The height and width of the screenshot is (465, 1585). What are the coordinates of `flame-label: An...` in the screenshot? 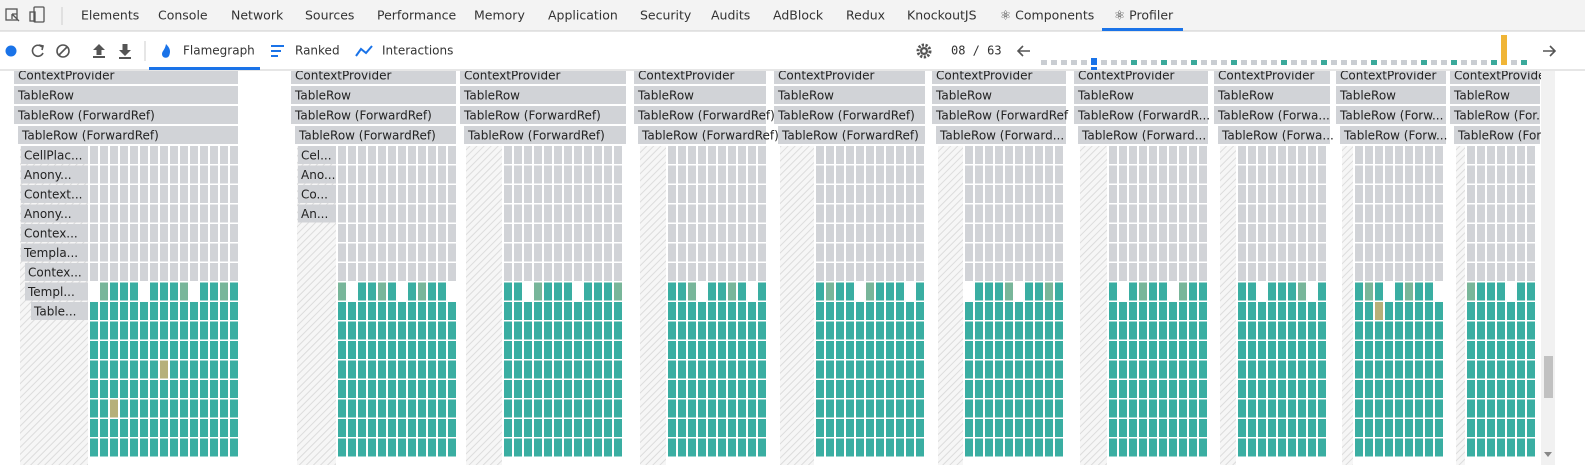 It's located at (314, 214).